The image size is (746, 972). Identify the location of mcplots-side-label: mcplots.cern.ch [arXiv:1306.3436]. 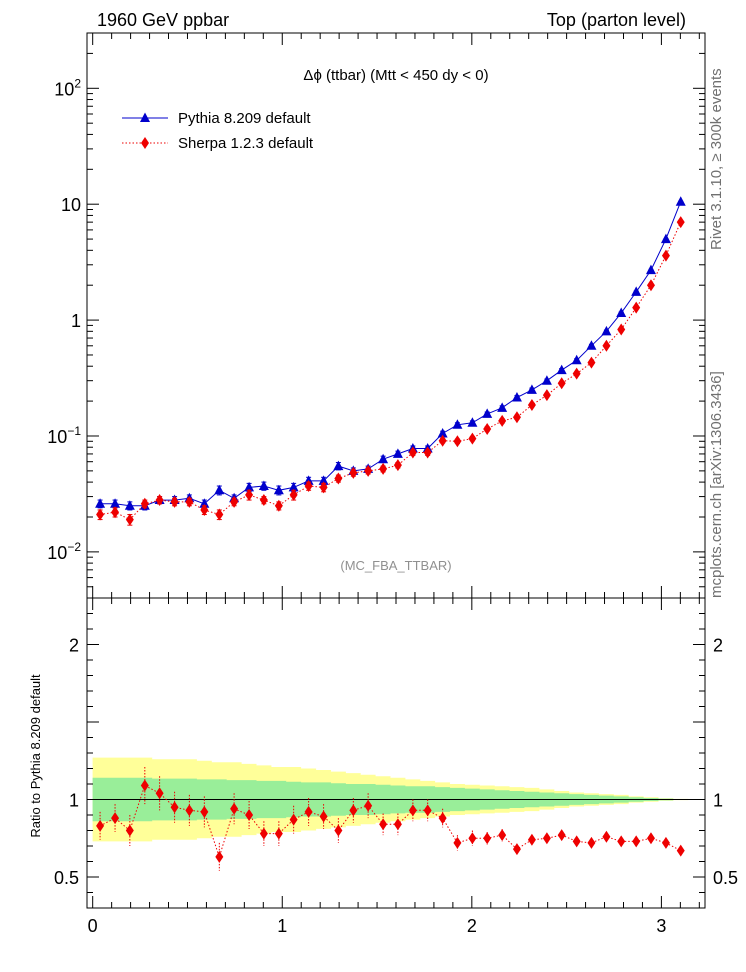
(716, 484).